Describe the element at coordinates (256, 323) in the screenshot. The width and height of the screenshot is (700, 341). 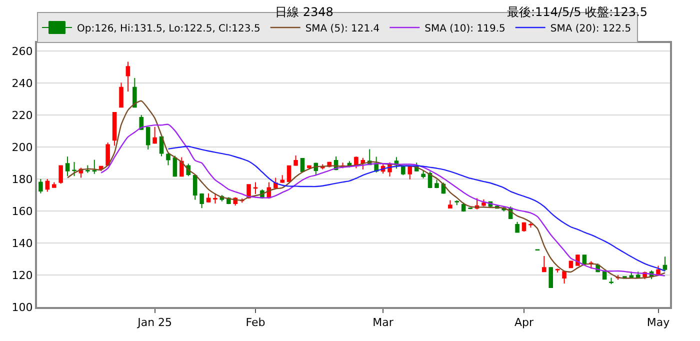
I see `x-tick-label: Feb` at that location.